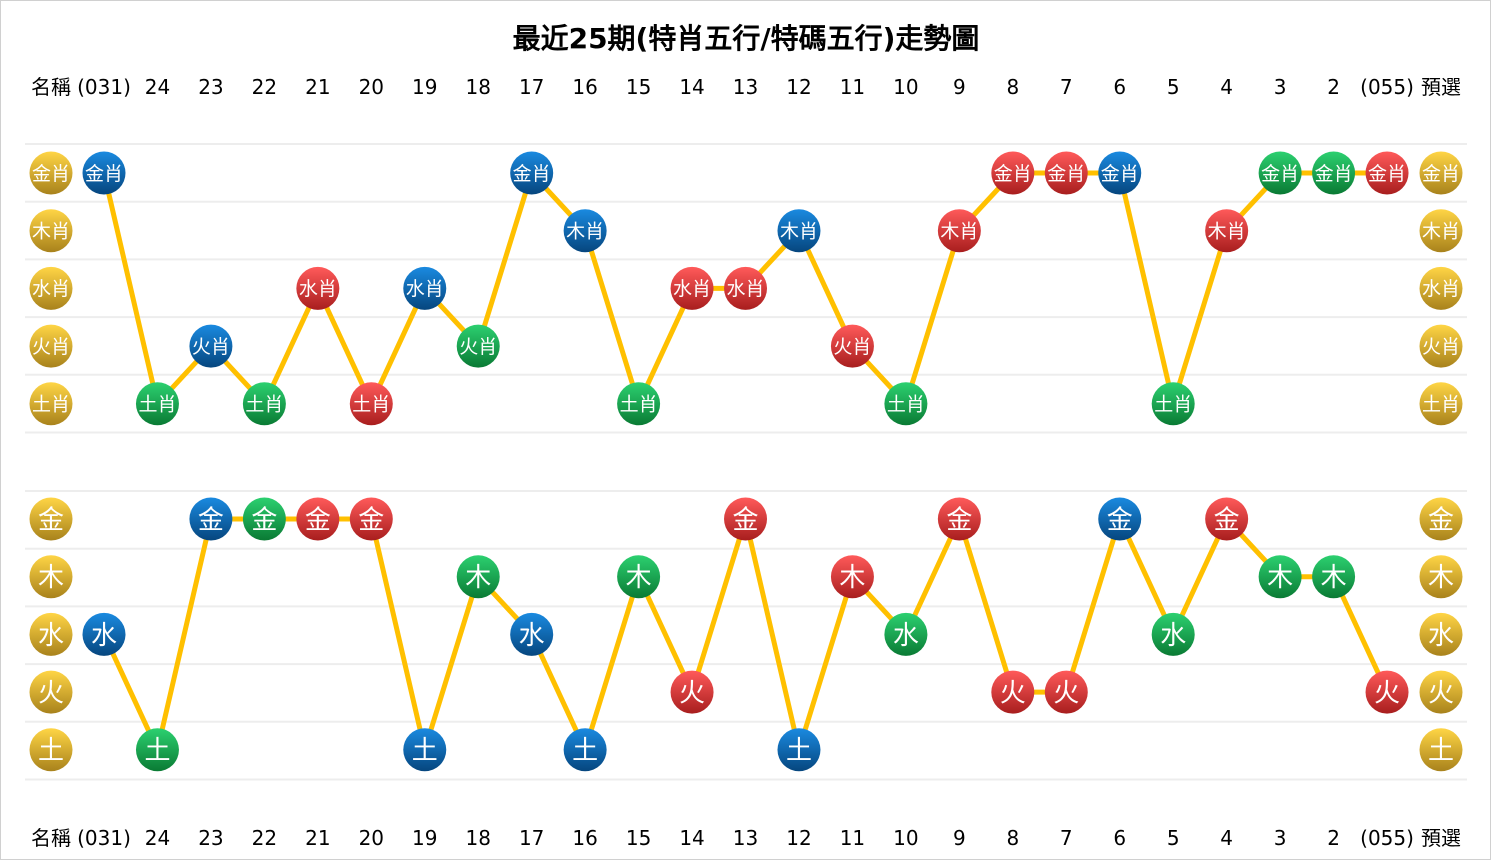  Describe the element at coordinates (210, 87) in the screenshot. I see `column-label: 23` at that location.